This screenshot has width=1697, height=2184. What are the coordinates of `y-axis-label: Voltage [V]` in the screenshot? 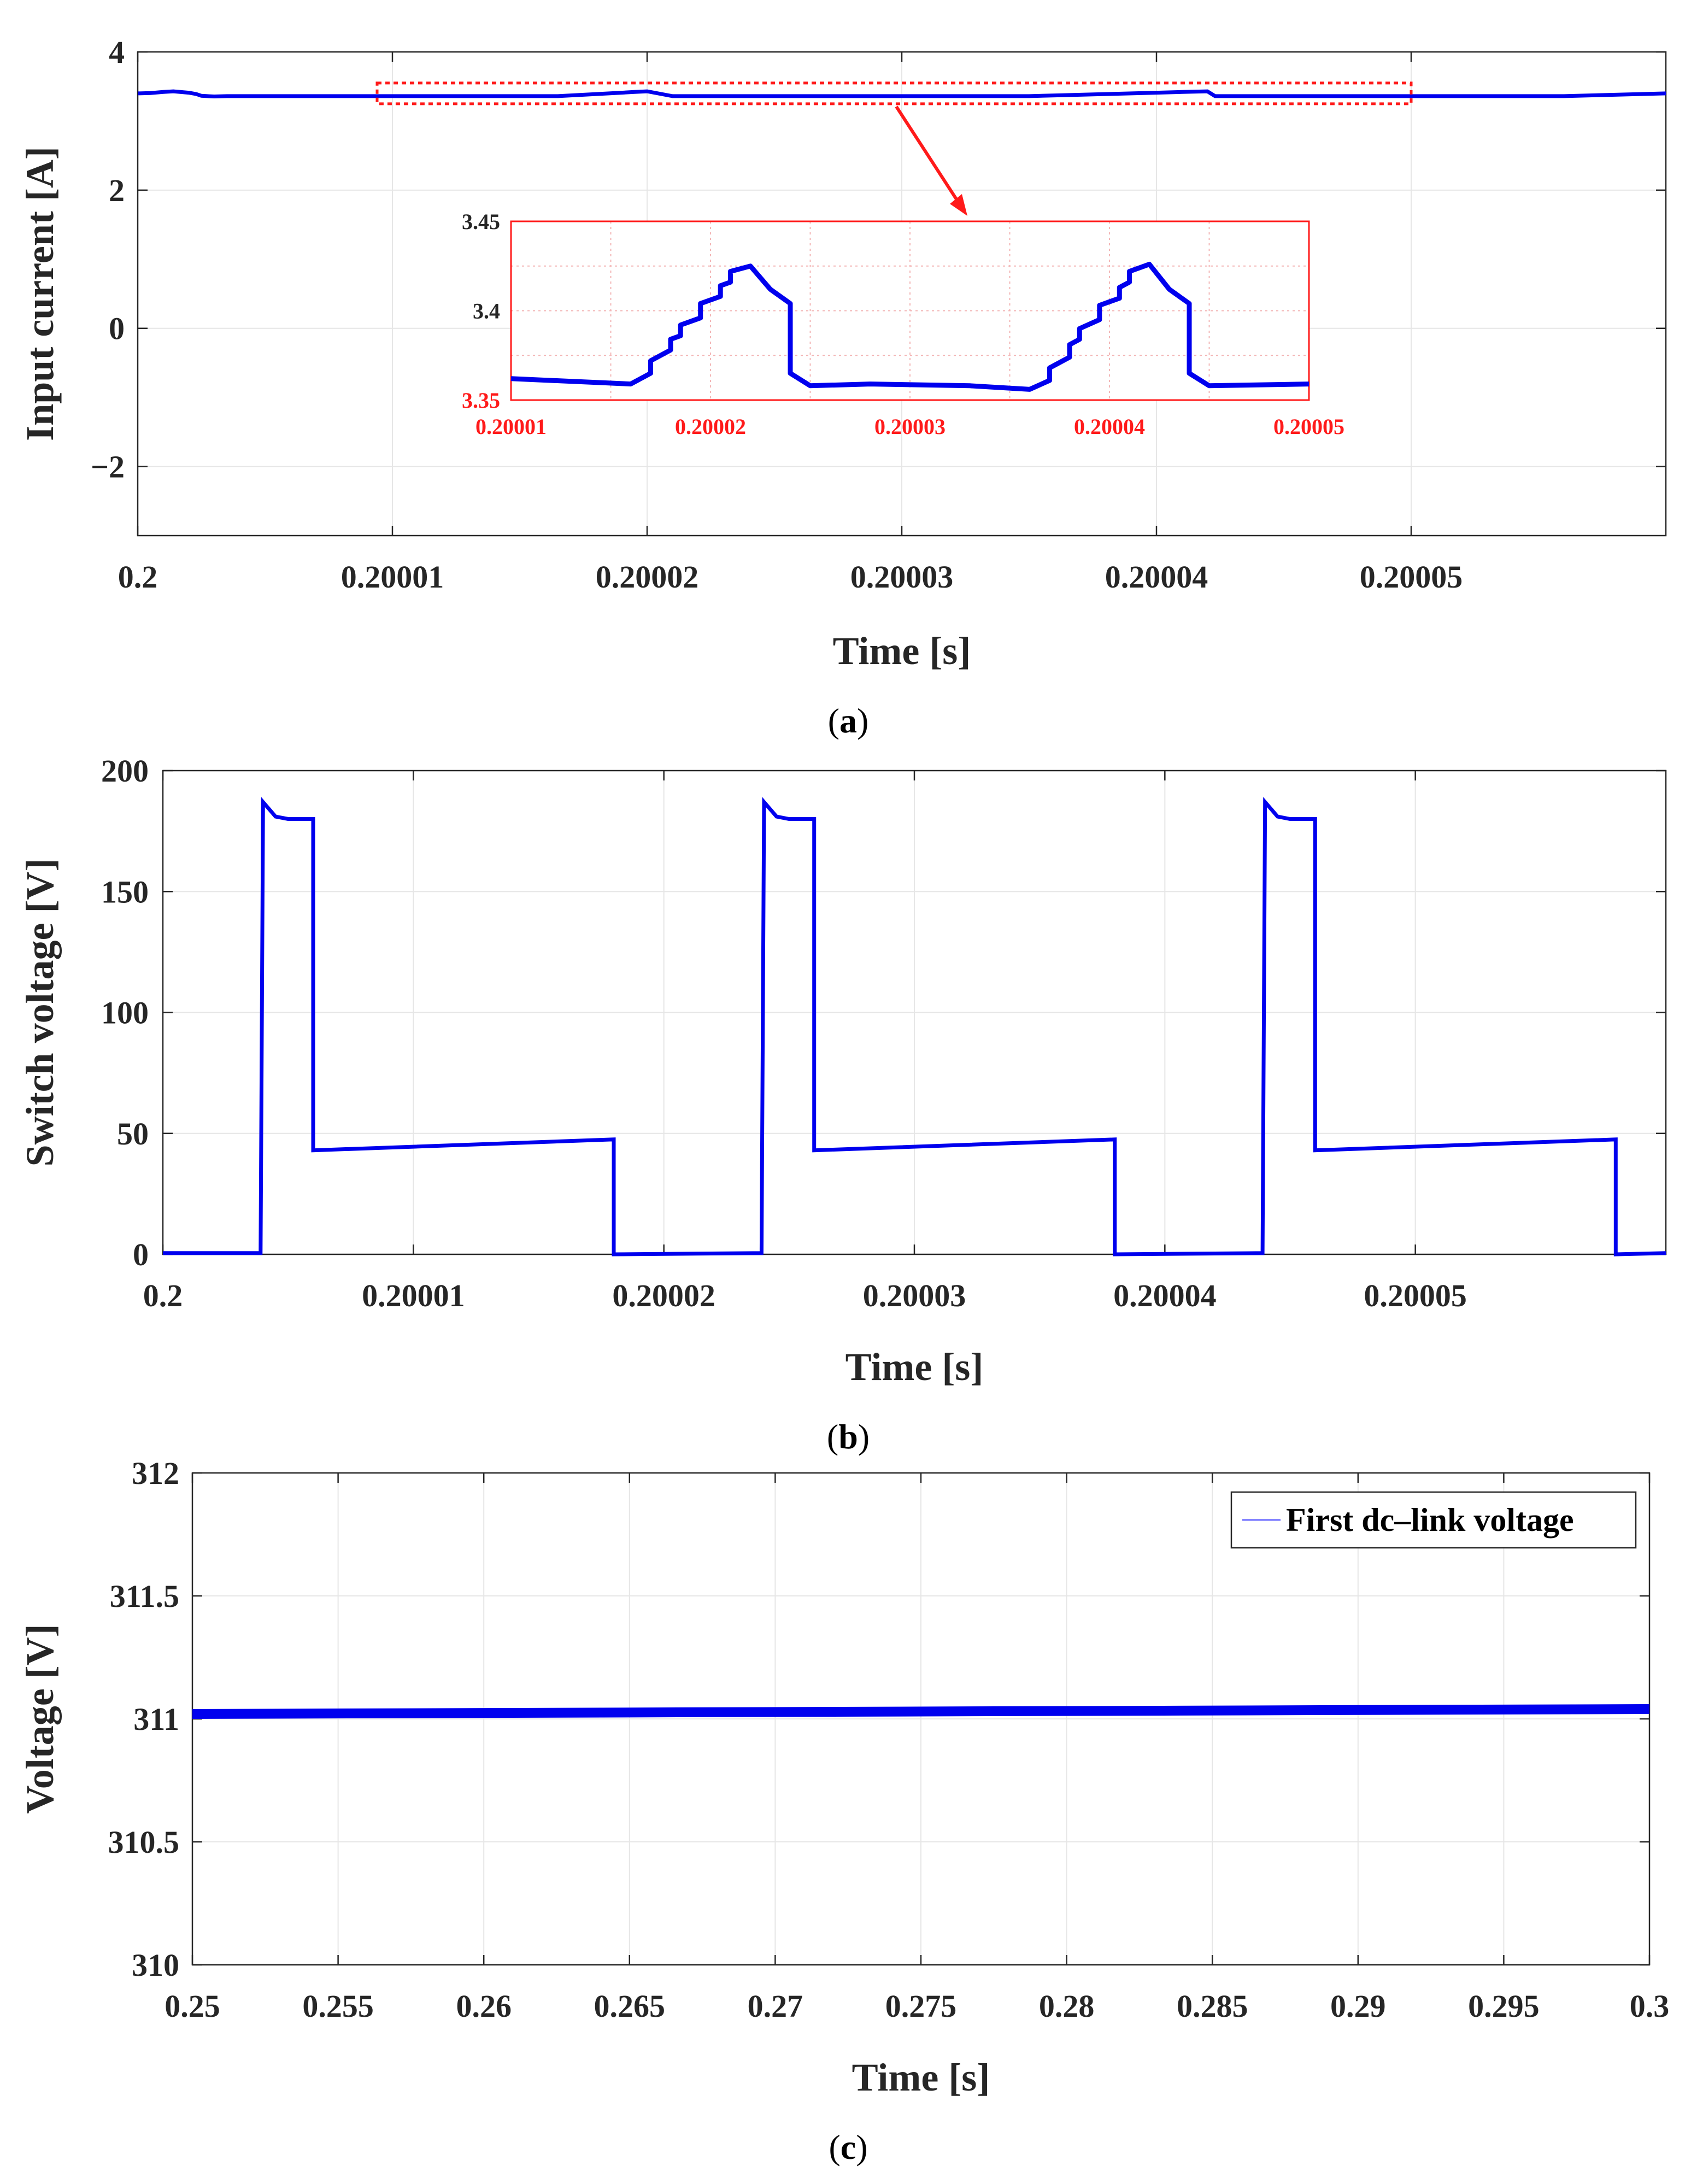 It's located at (40, 1718).